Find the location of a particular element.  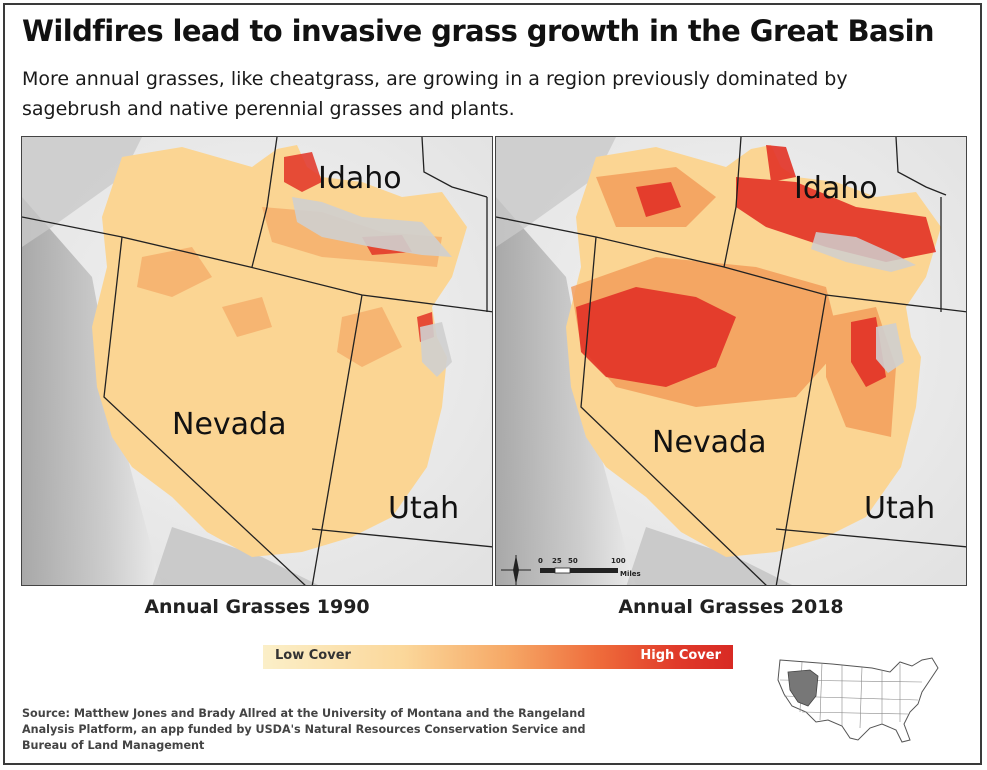

cover-legend-bar: Low Cover High Cover is located at coordinates (498, 657).